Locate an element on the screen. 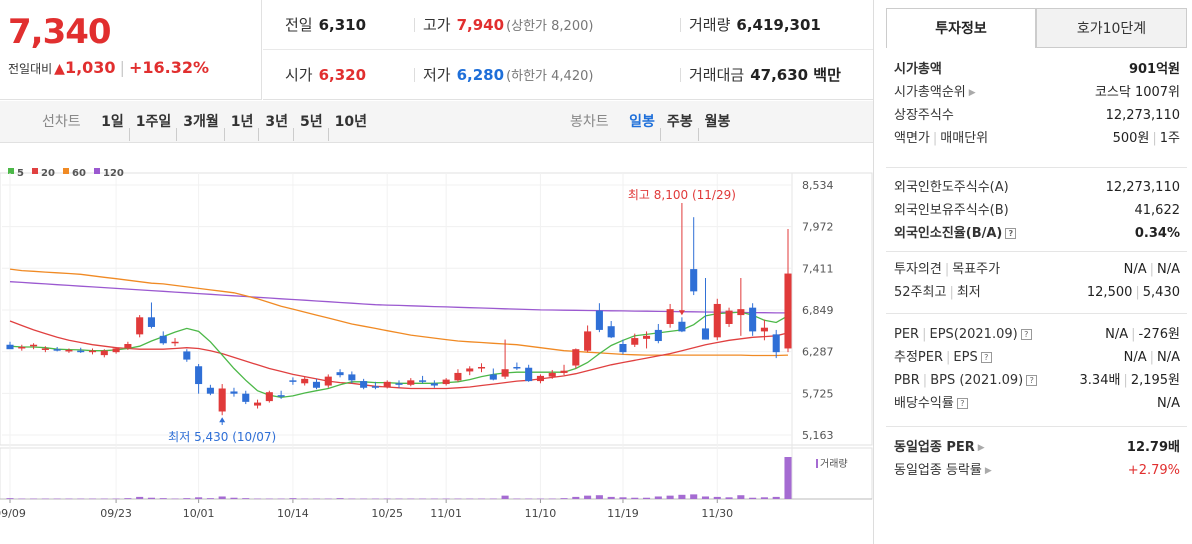 Image resolution: width=1192 pixels, height=544 pixels. volume-legend-swatch is located at coordinates (817, 463).